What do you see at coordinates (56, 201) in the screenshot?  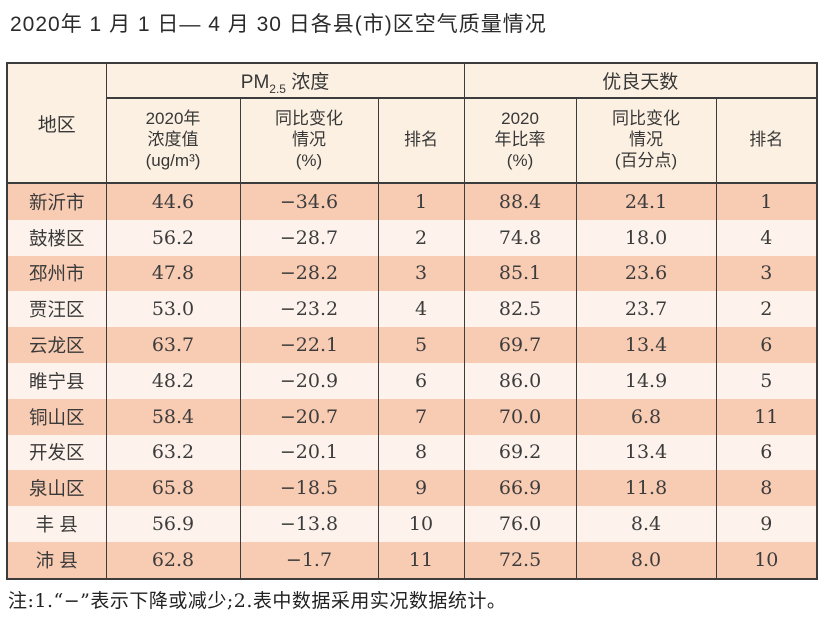 I see `cell-region: 新沂市` at bounding box center [56, 201].